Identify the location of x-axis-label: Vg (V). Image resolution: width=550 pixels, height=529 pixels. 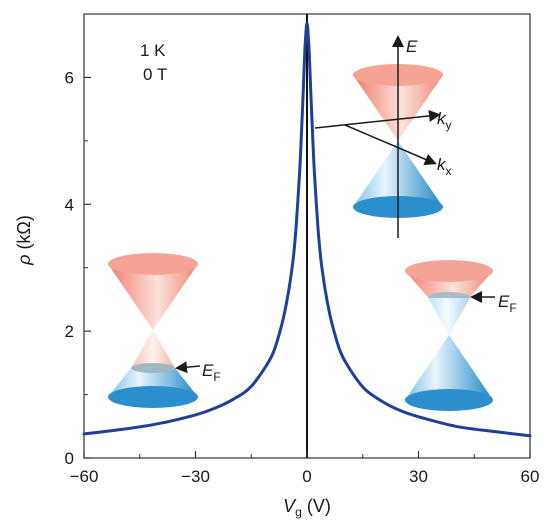
(307, 507).